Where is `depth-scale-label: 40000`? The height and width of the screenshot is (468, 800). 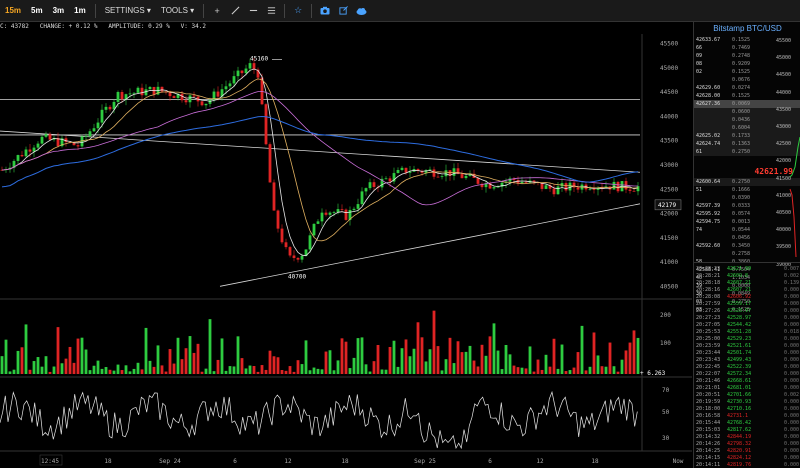
depth-scale-label: 40000 is located at coordinates (784, 230).